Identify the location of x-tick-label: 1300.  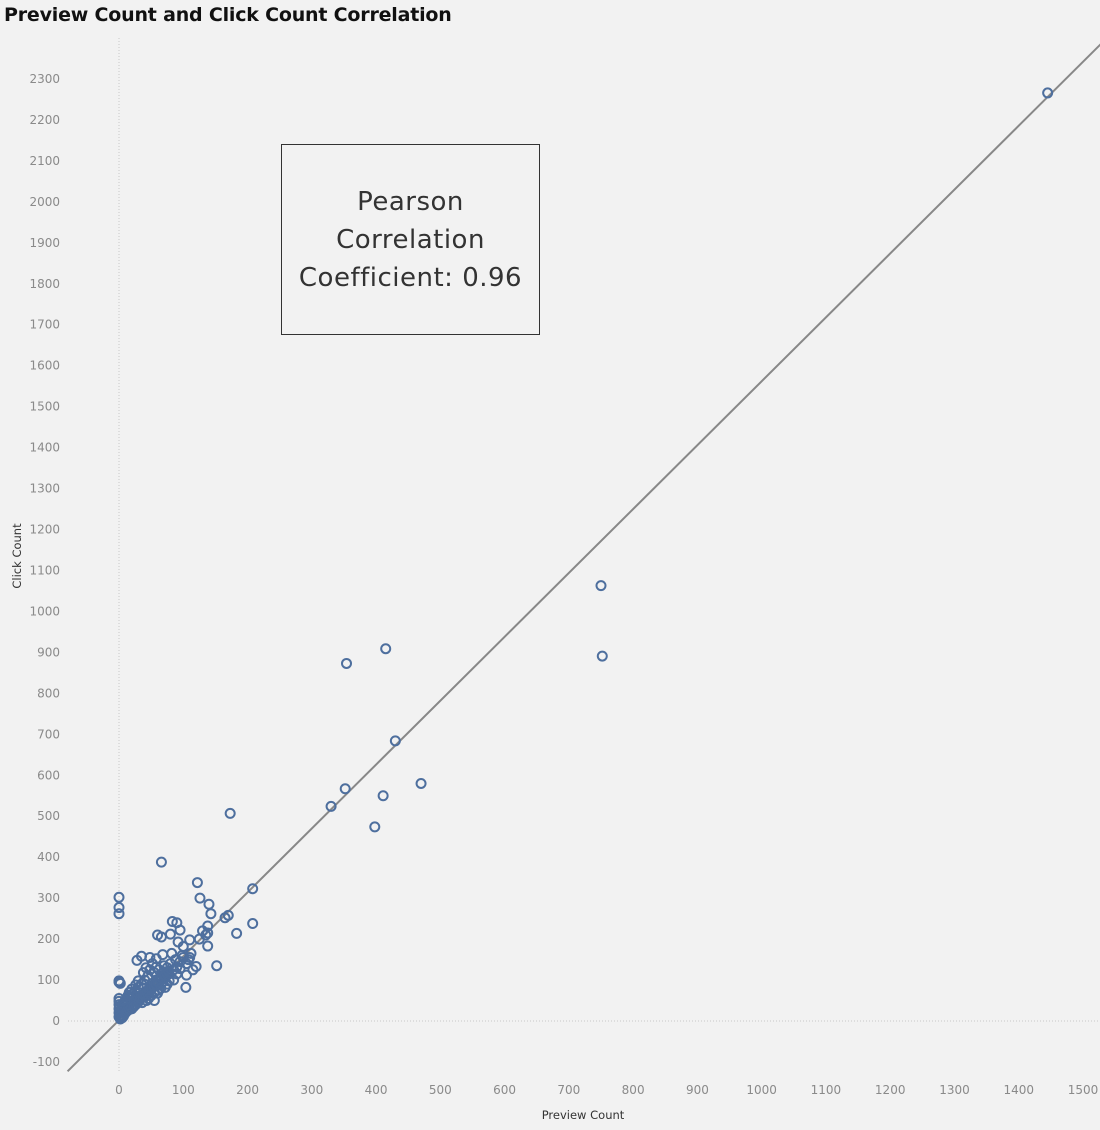
(954, 1090).